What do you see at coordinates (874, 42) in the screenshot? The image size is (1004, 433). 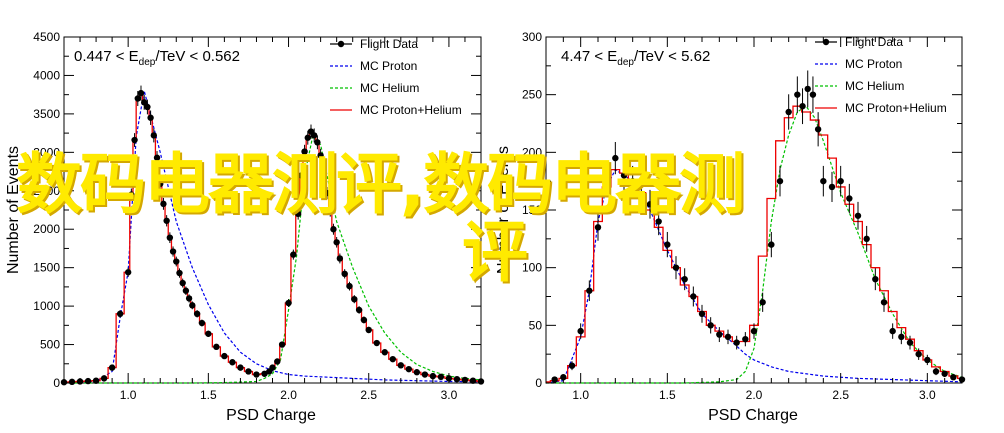 I see `legend-label: Flight Data` at bounding box center [874, 42].